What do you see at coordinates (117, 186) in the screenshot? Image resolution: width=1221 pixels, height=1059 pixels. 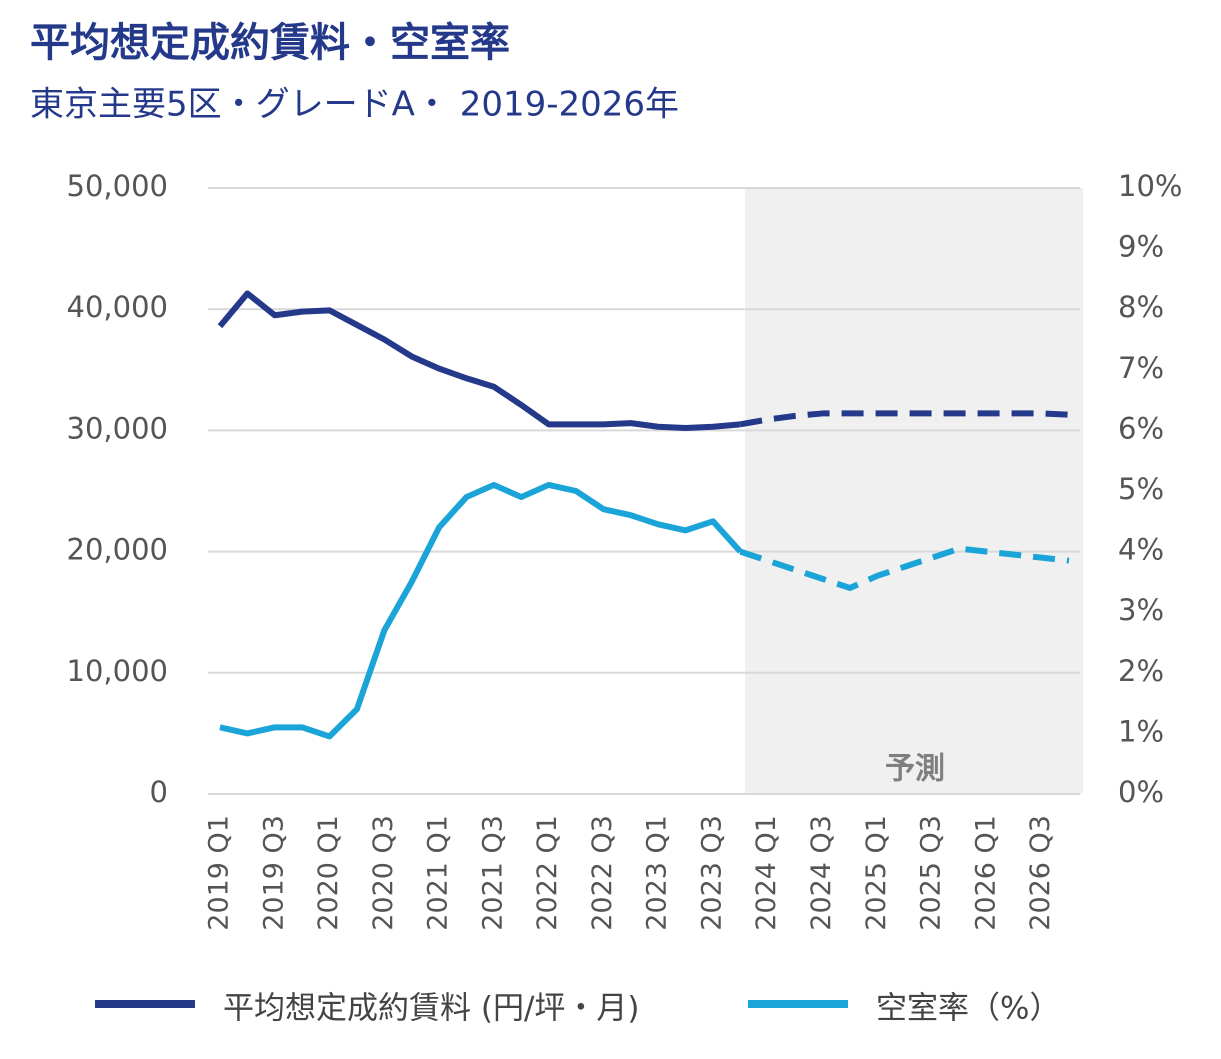 I see `y-tick-label: 50,000` at bounding box center [117, 186].